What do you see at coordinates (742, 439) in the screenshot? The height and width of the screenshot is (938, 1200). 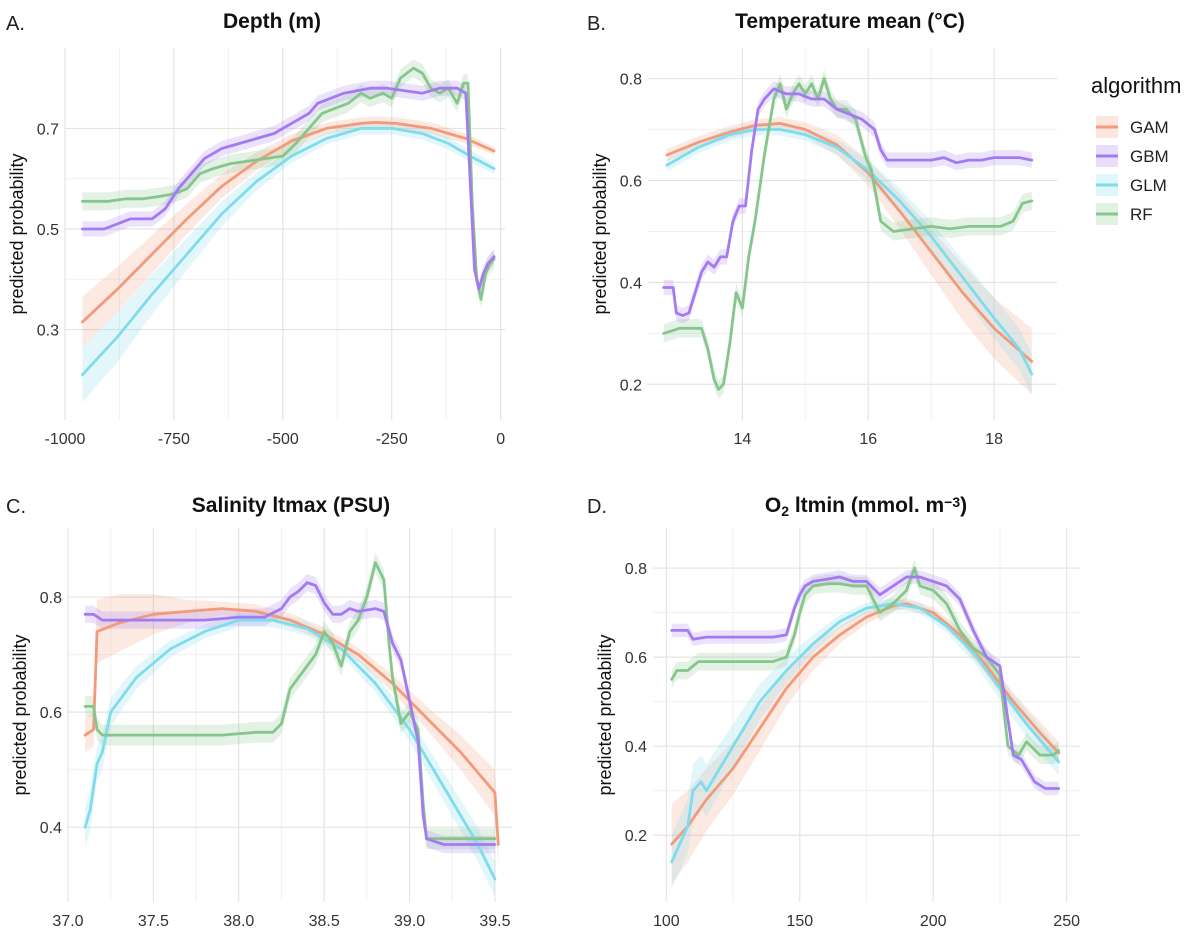 I see `x-tick-label: 14` at bounding box center [742, 439].